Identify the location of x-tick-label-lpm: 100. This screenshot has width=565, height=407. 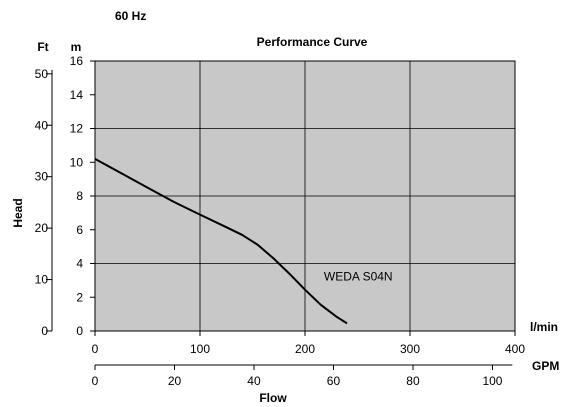
(200, 349).